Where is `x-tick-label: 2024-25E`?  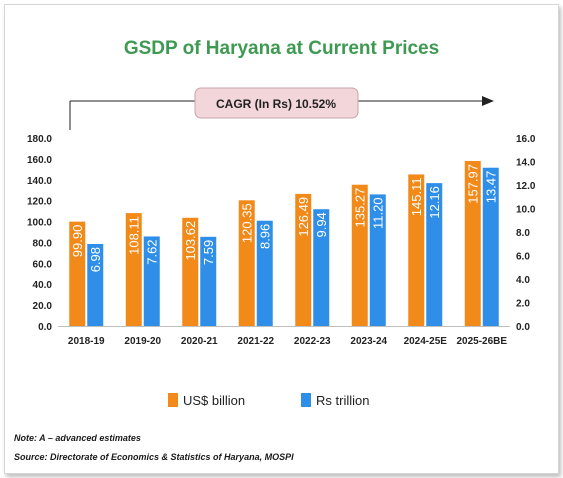
x-tick-label: 2024-25E is located at coordinates (426, 341).